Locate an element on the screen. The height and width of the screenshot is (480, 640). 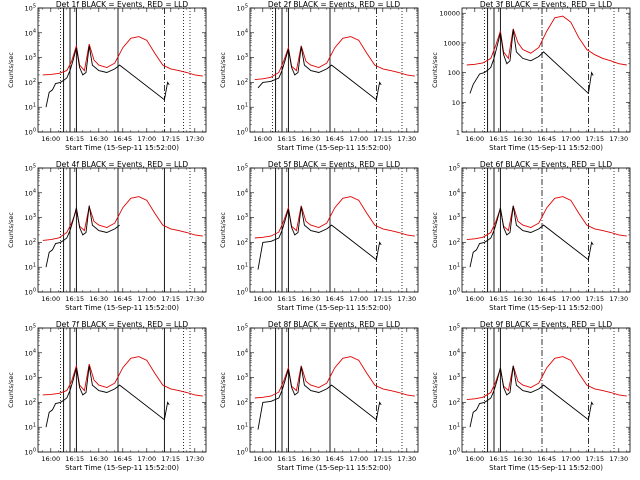
panel-title: Det 8f BLACK = Events, RED = LLD is located at coordinates (334, 324).